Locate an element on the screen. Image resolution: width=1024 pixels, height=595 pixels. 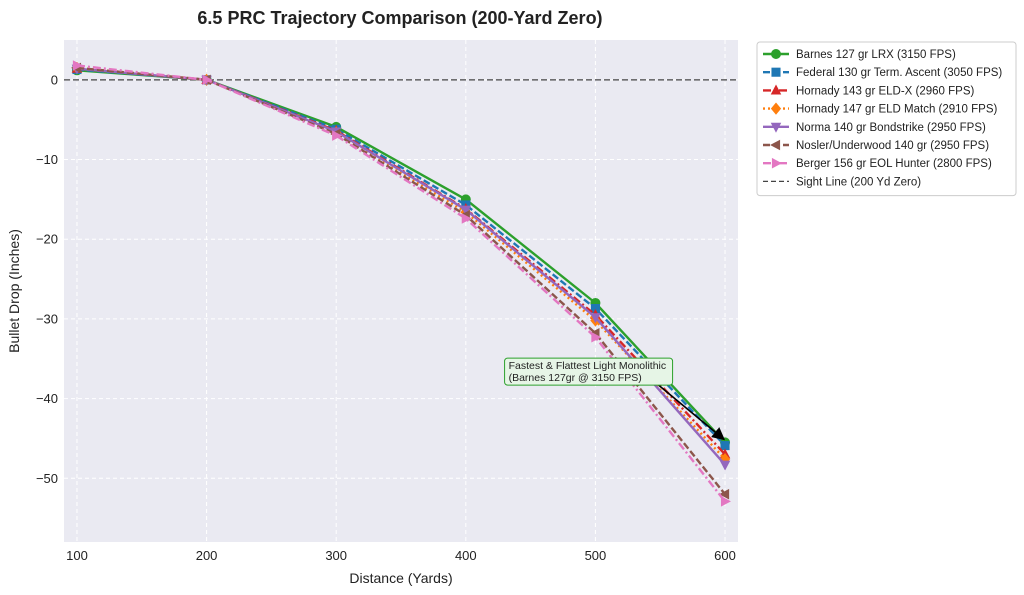
legend-entry: Barnes 127 gr LRX (3150 FPS) is located at coordinates (859, 55).